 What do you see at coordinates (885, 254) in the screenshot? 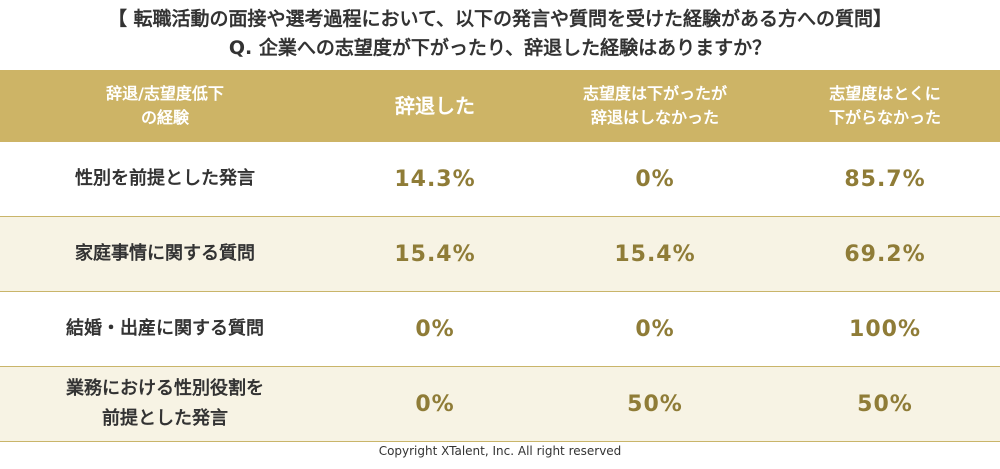
I see `cell-value: 69.2%` at bounding box center [885, 254].